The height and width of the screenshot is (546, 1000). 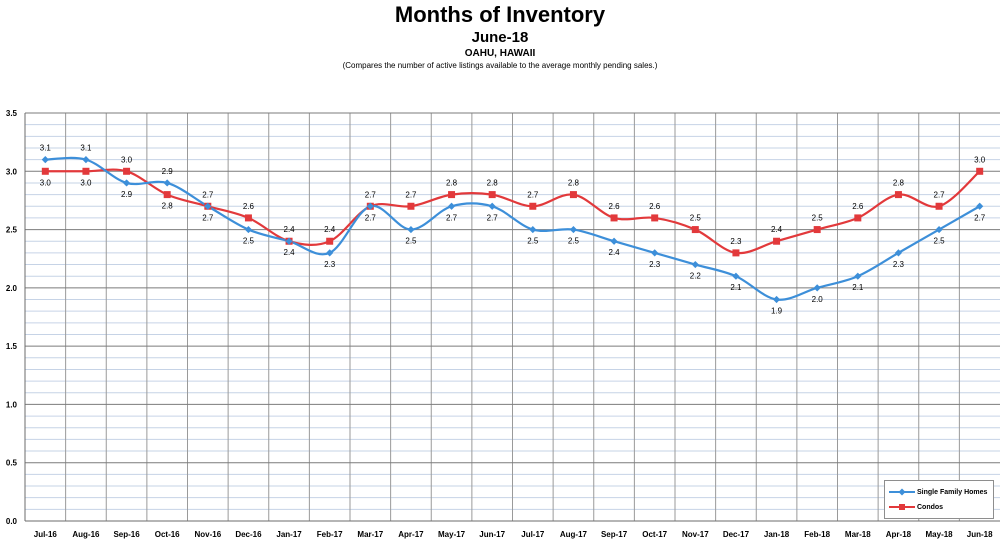 I want to click on x-tick-label: Oct-16, so click(x=167, y=534).